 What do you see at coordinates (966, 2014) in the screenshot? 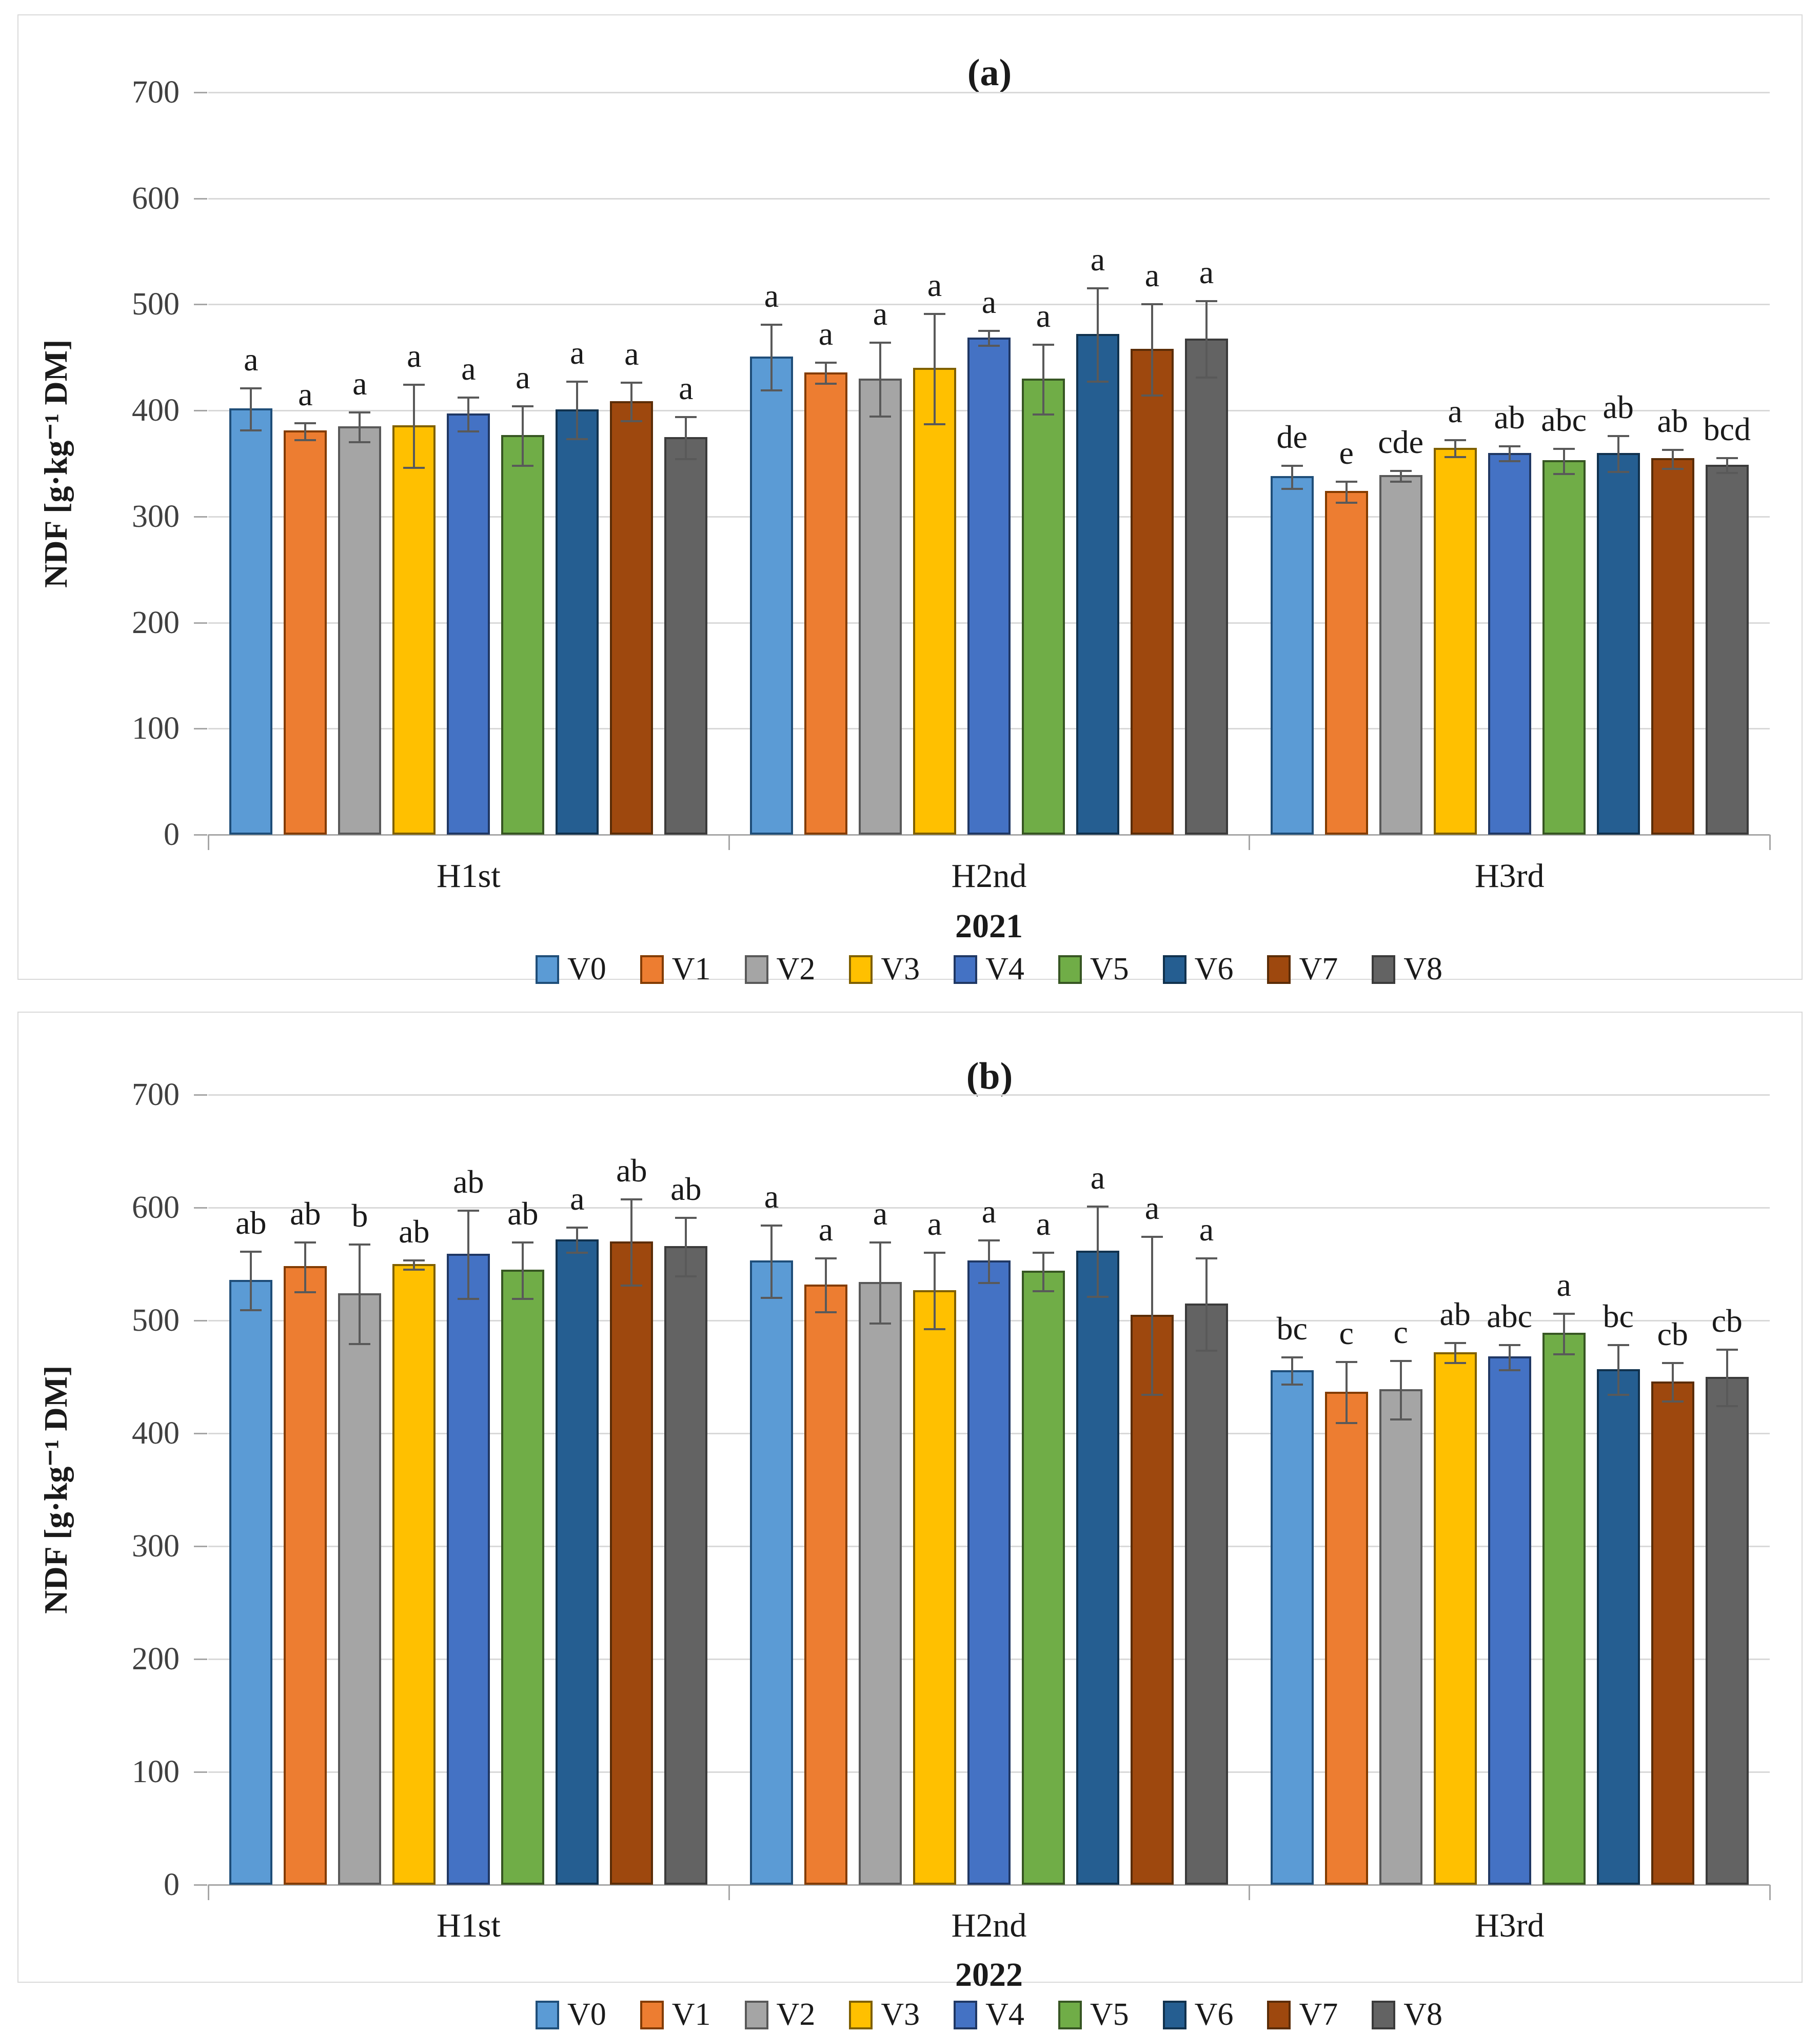
I see `legend-swatch-V4` at bounding box center [966, 2014].